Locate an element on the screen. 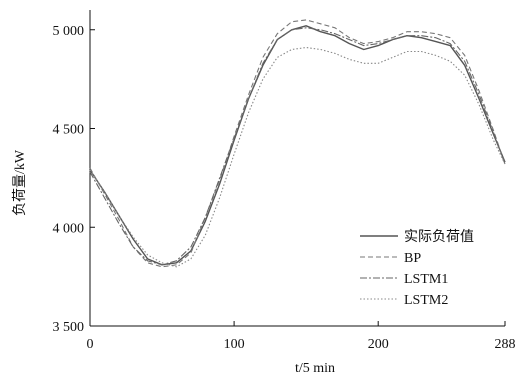 This screenshot has height=380, width=515. legend-label: 实际负荷值 is located at coordinates (439, 237).